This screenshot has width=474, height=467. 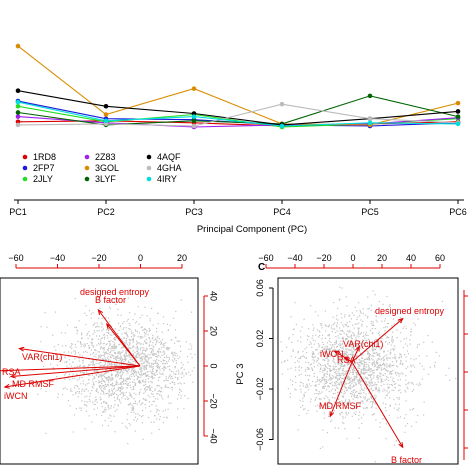 What do you see at coordinates (458, 116) in the screenshot?
I see `data-point-3lyf` at bounding box center [458, 116].